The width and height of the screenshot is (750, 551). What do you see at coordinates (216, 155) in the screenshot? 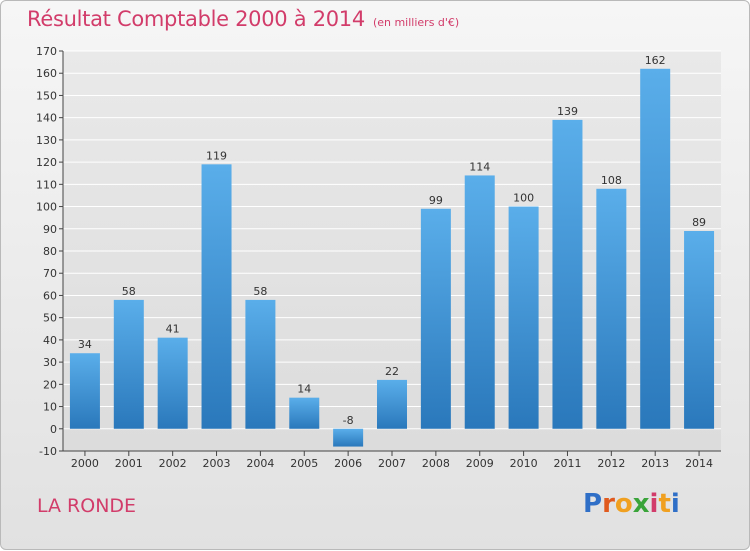
I see `data-label: 119` at bounding box center [216, 155].